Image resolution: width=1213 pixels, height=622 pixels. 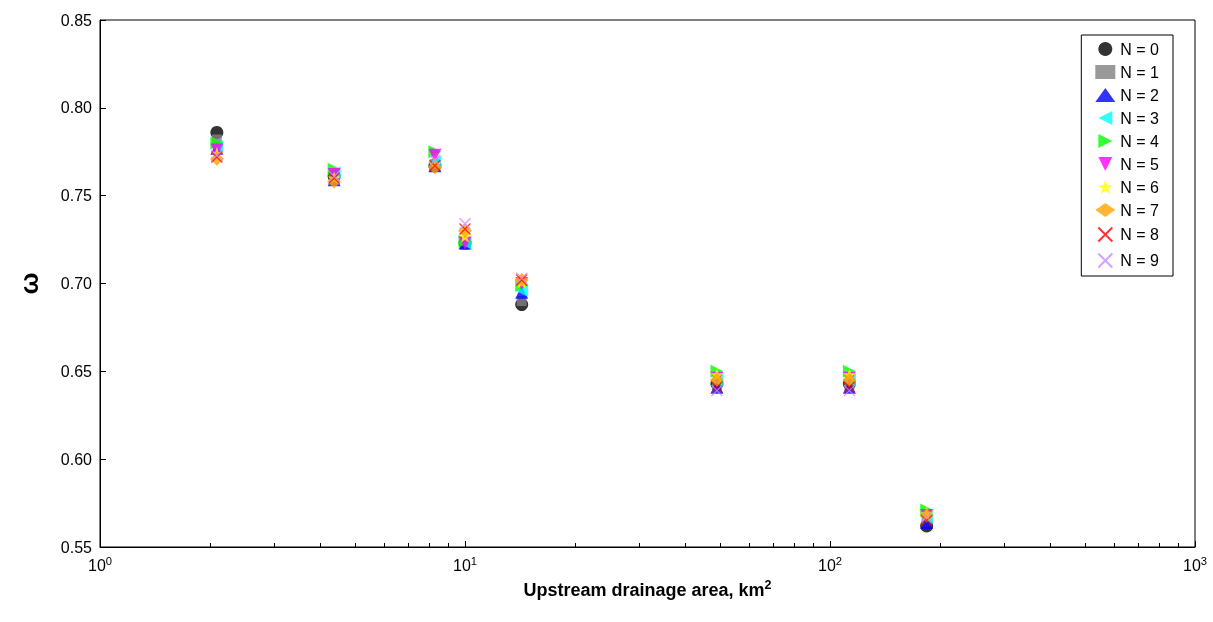 I want to click on y-tick-label: 0.80, so click(x=76, y=108).